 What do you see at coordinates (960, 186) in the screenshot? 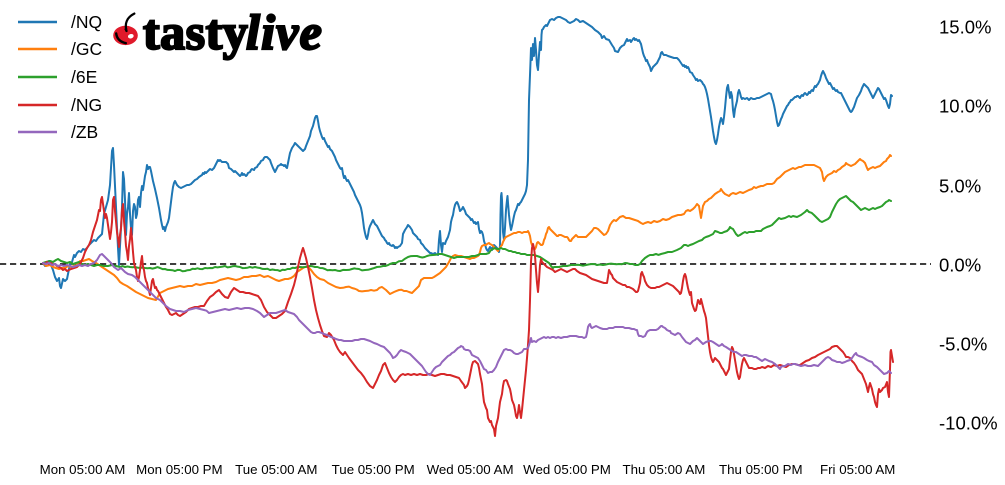
I see `svg-text: 5.0%` at bounding box center [960, 186].